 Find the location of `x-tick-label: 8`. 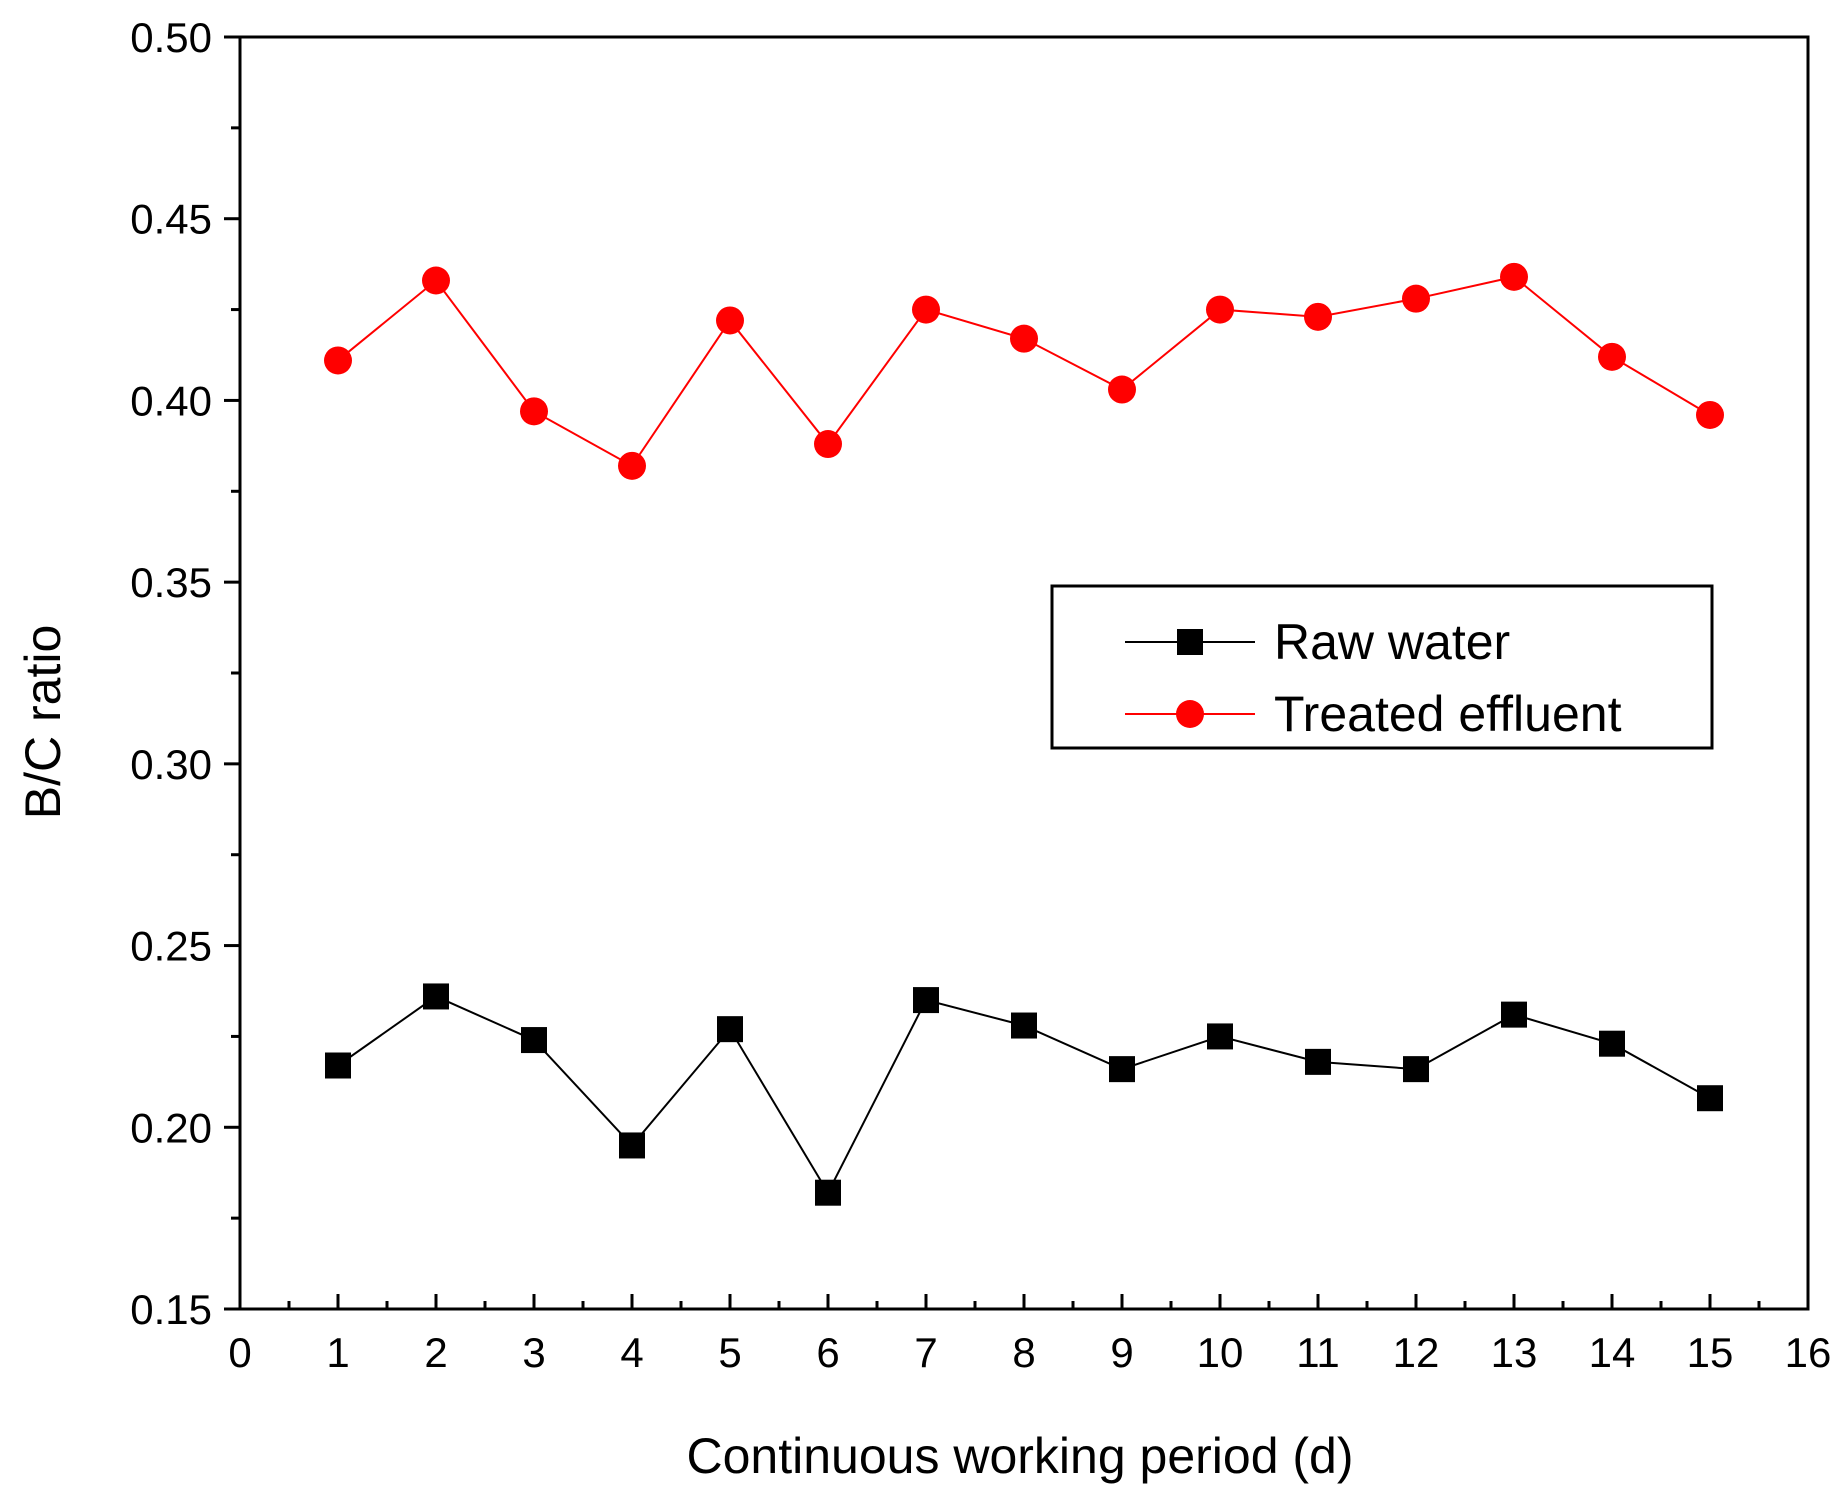

x-tick-label: 8 is located at coordinates (1023, 1352).